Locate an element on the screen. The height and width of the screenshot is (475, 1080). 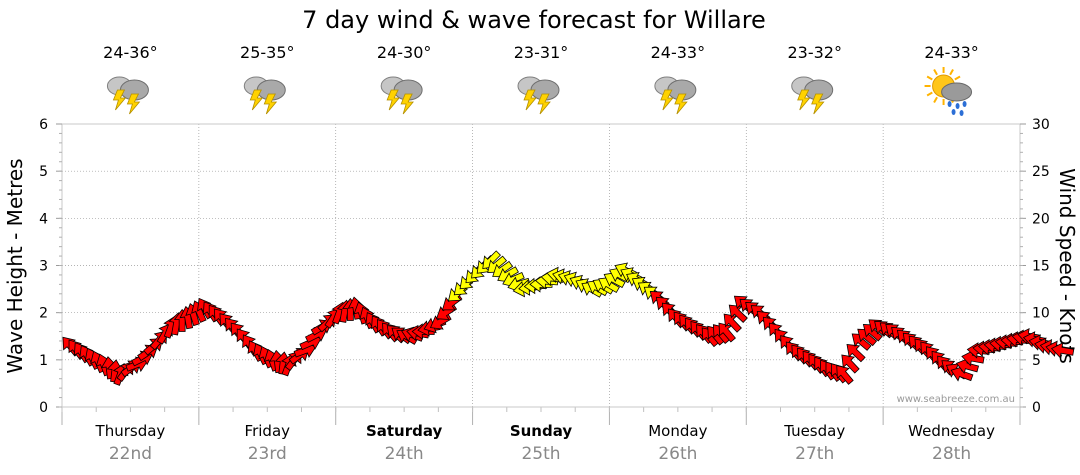
right-tick-label: 0 is located at coordinates (1036, 408).